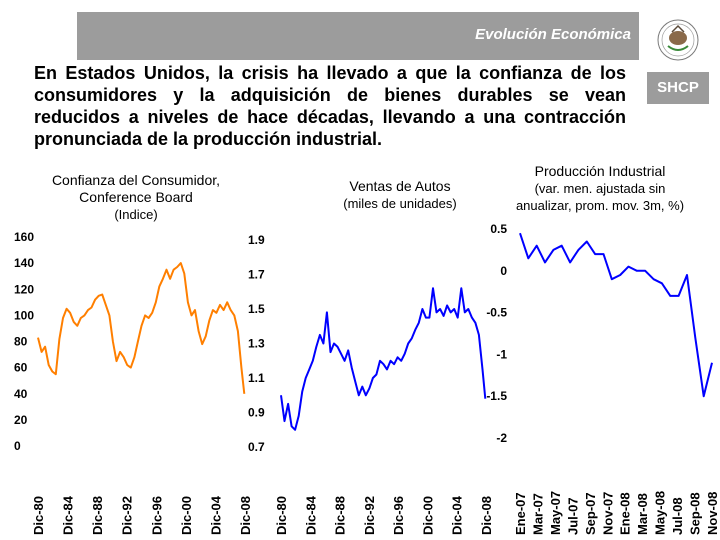 This screenshot has width=720, height=540. Describe the element at coordinates (383, 359) in the screenshot. I see `autos-series-line` at that location.